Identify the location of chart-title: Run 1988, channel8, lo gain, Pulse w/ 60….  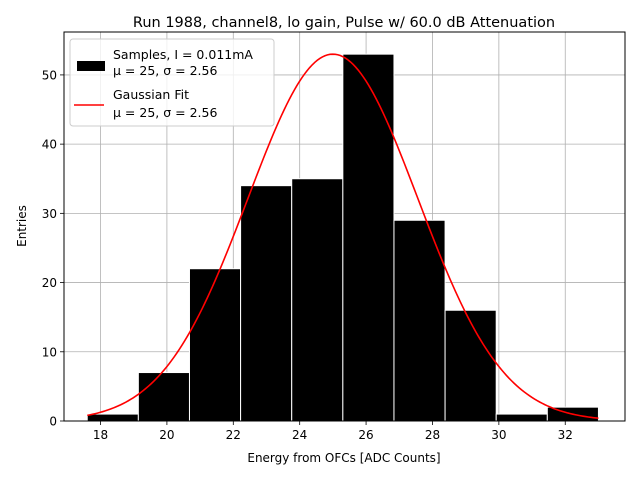
(344, 23).